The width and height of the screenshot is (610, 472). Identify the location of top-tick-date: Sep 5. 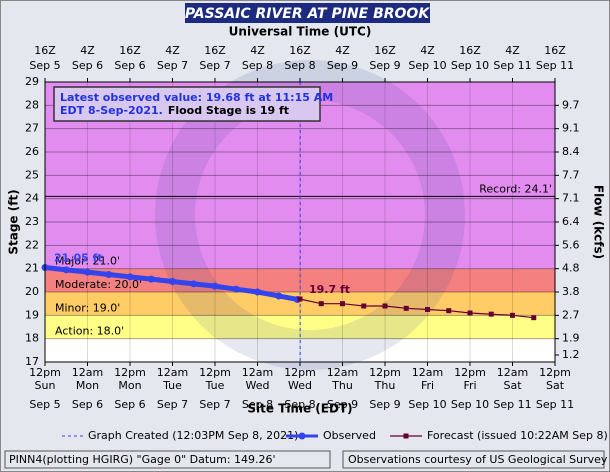
(44, 65).